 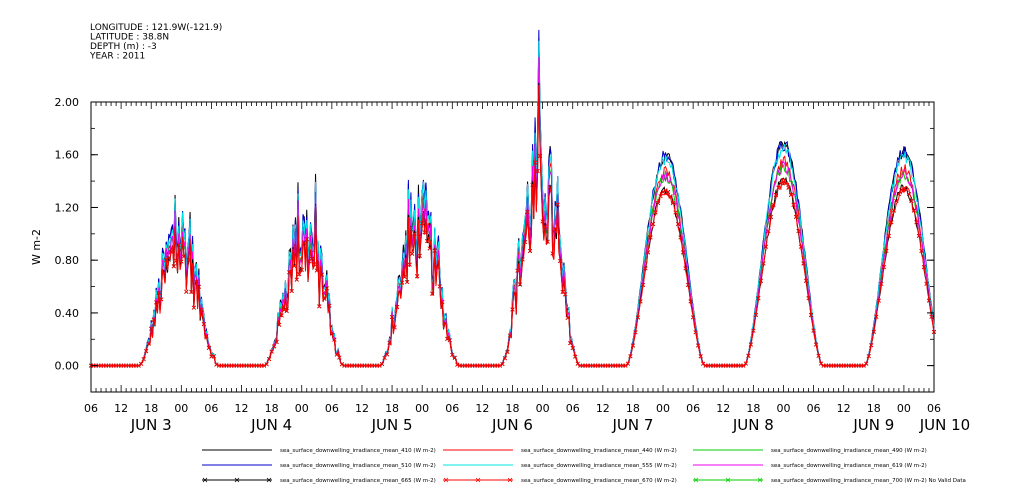 I want to click on x-date-label: JUN 5, so click(x=392, y=425).